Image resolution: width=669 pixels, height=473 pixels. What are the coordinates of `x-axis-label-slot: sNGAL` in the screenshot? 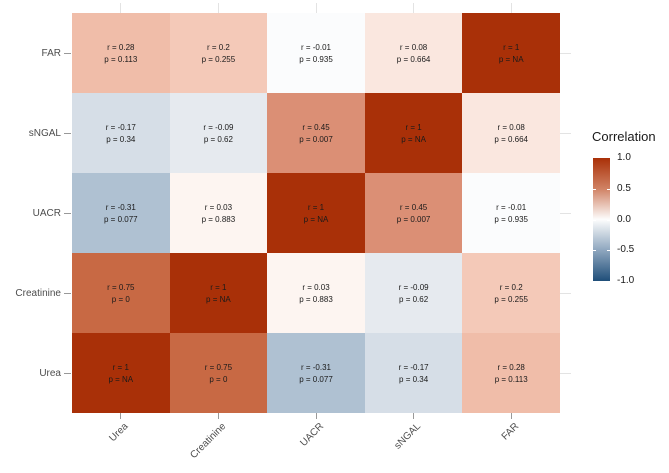 It's located at (414, 447).